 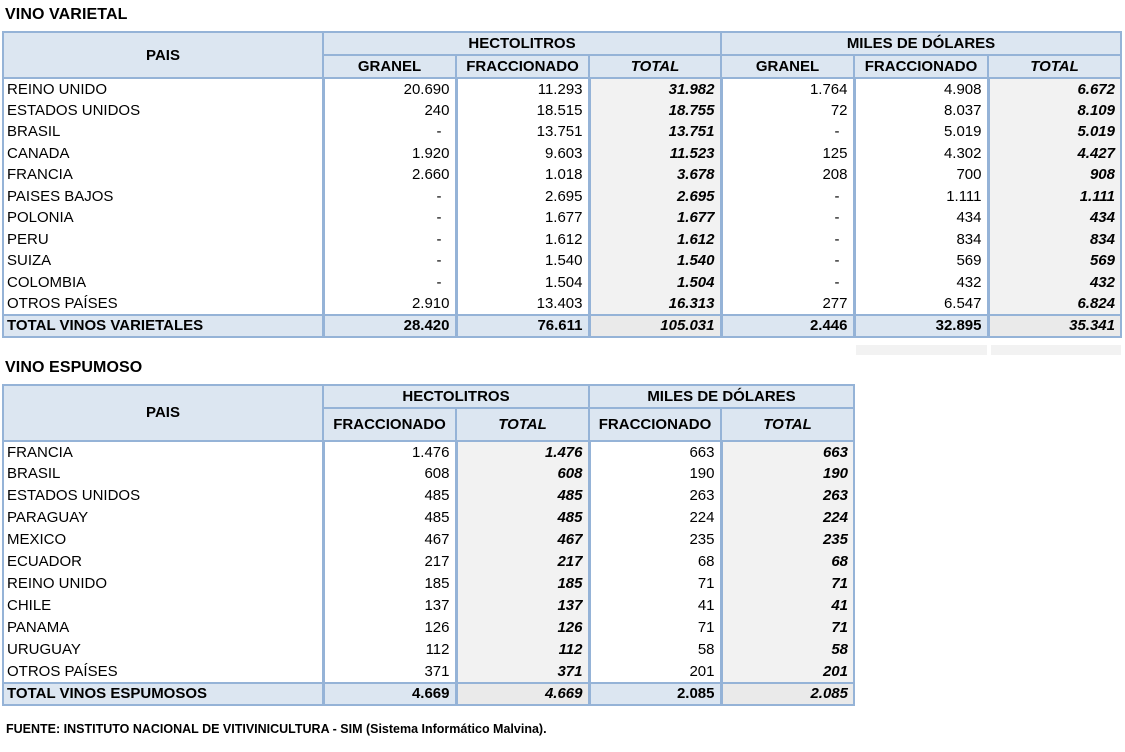 What do you see at coordinates (163, 517) in the screenshot?
I see `country-cell: PARAGUAY` at bounding box center [163, 517].